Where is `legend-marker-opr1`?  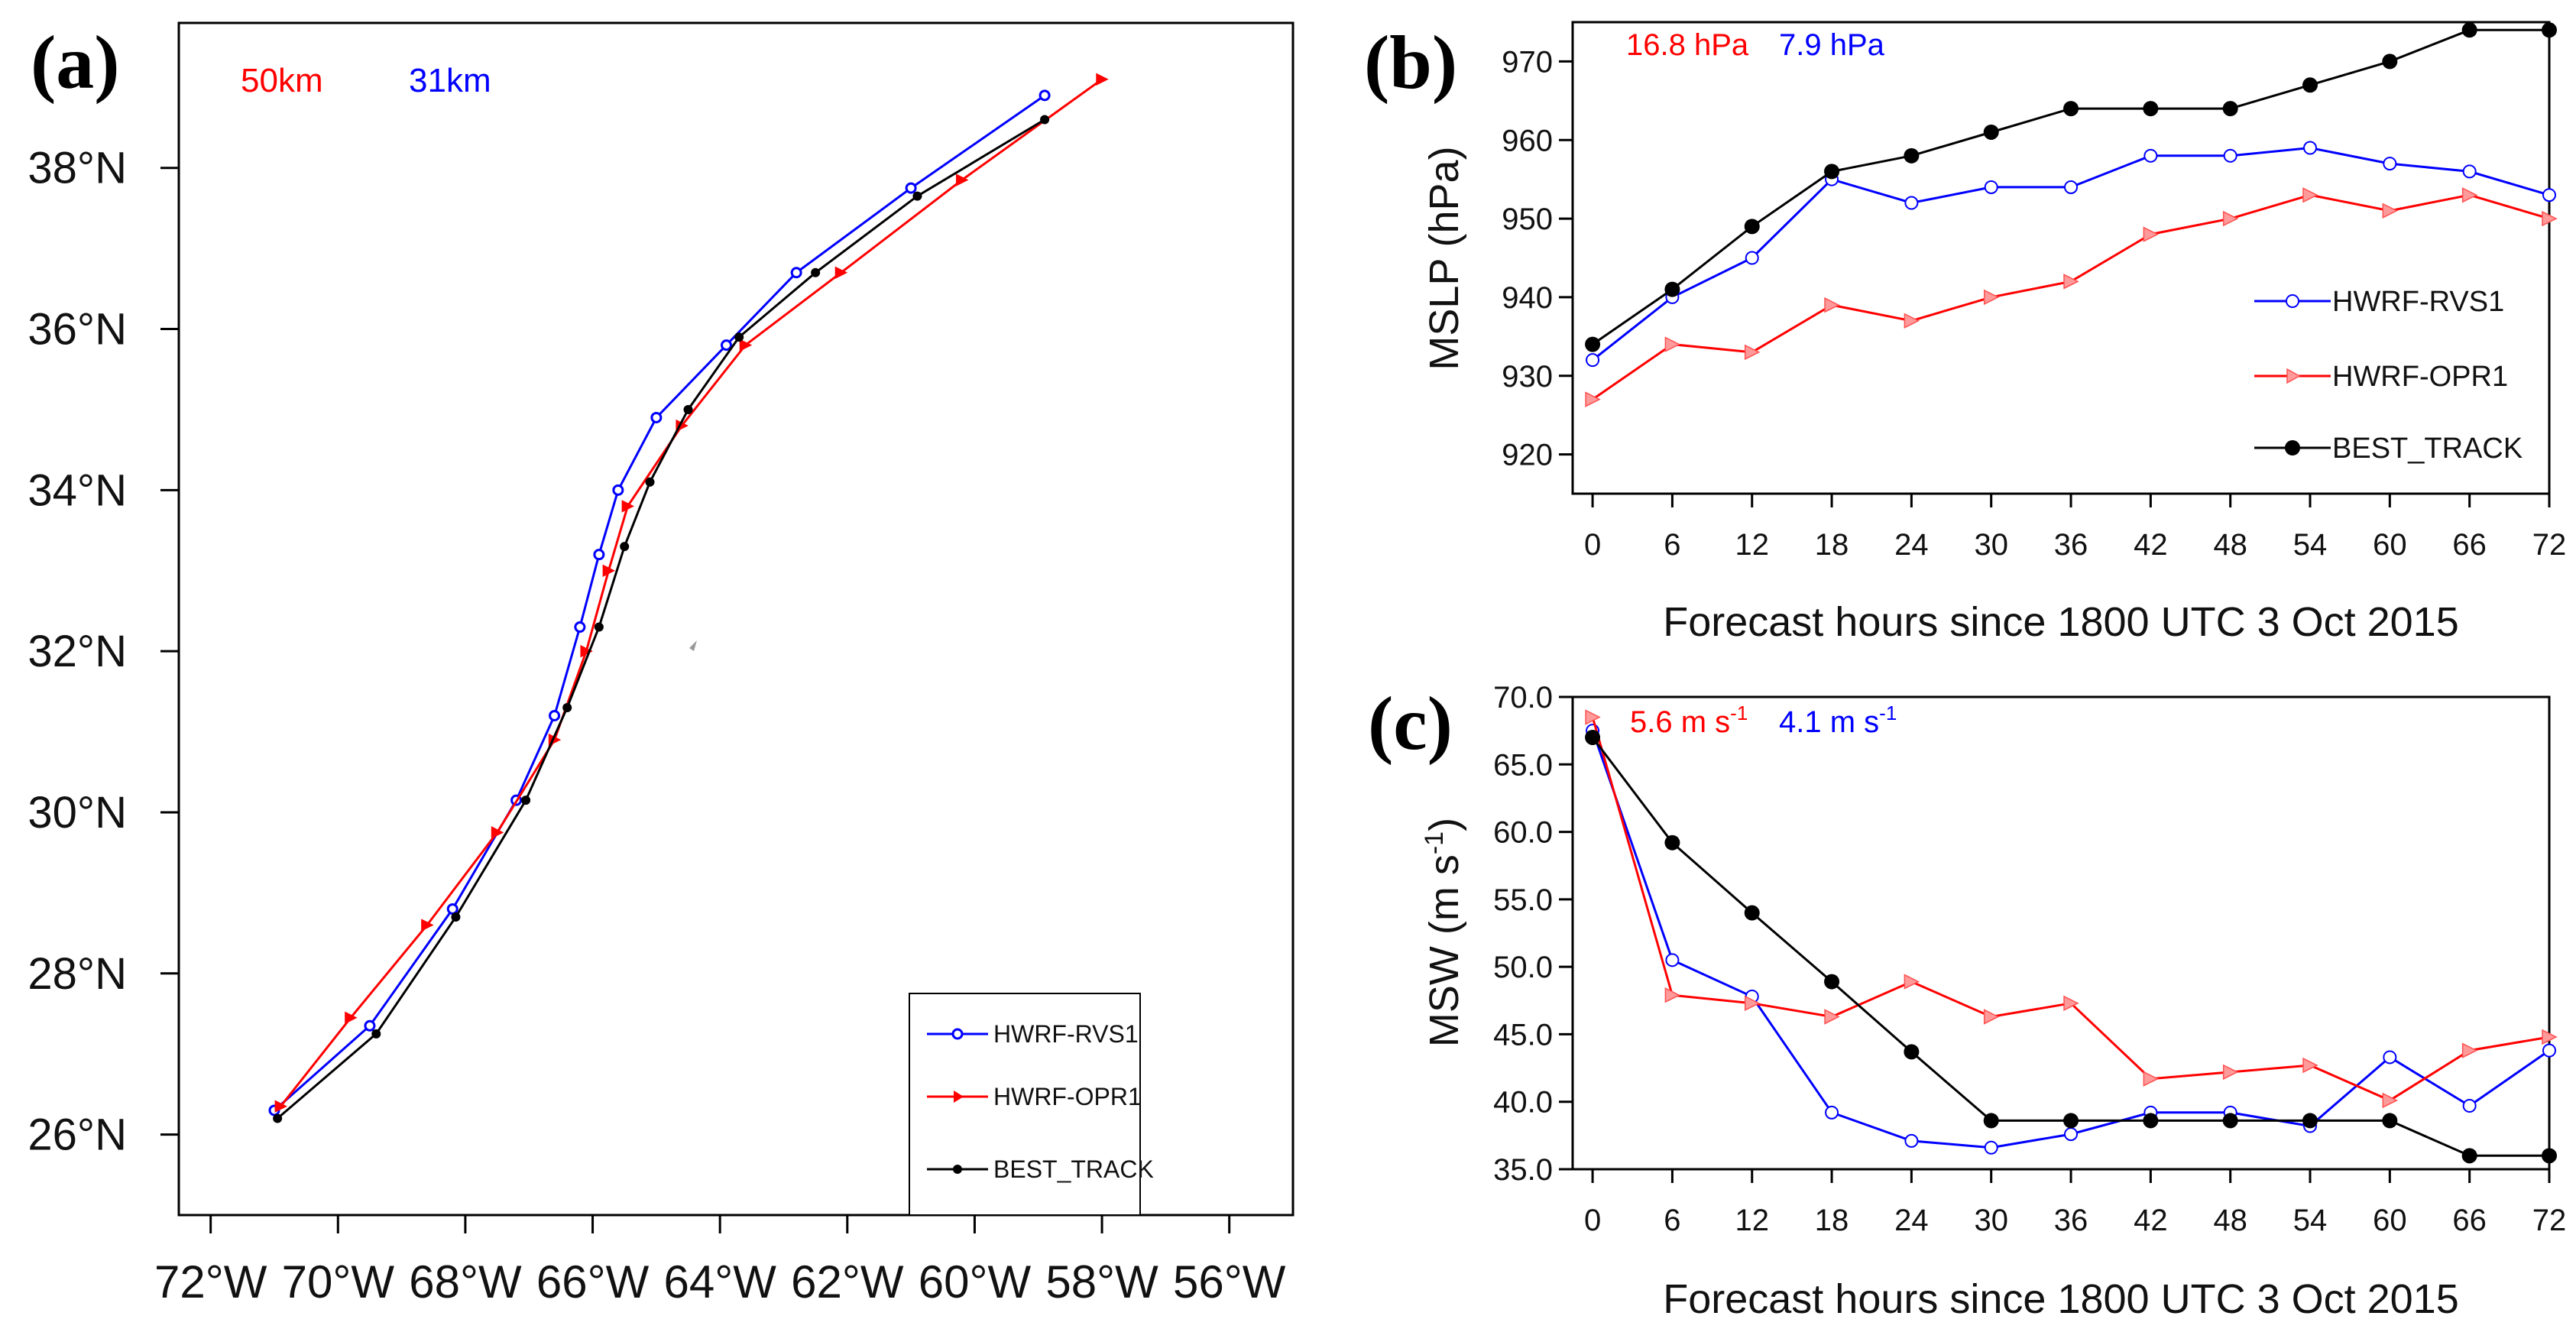
legend-marker-opr1 is located at coordinates (2293, 376).